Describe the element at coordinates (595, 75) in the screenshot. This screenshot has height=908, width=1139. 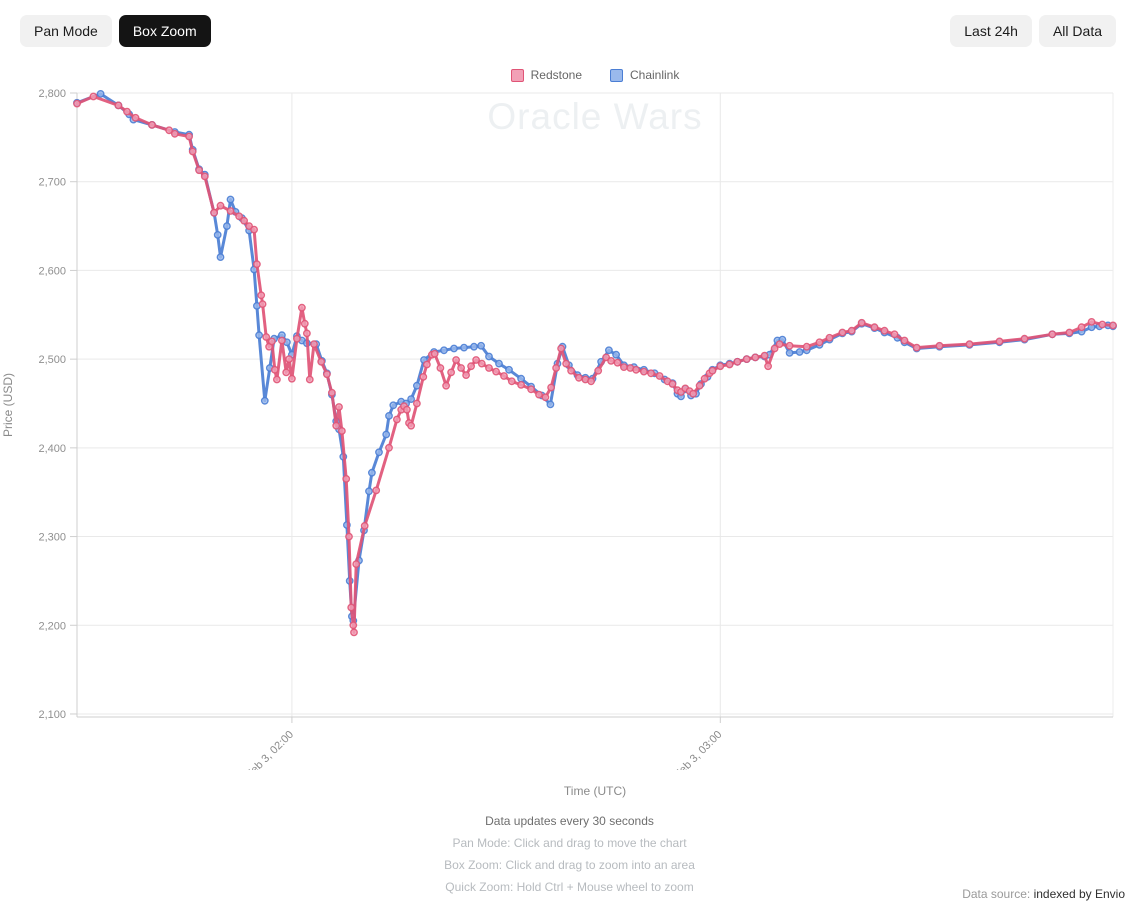
I see `chart-legend: Redstone Chainlink` at that location.